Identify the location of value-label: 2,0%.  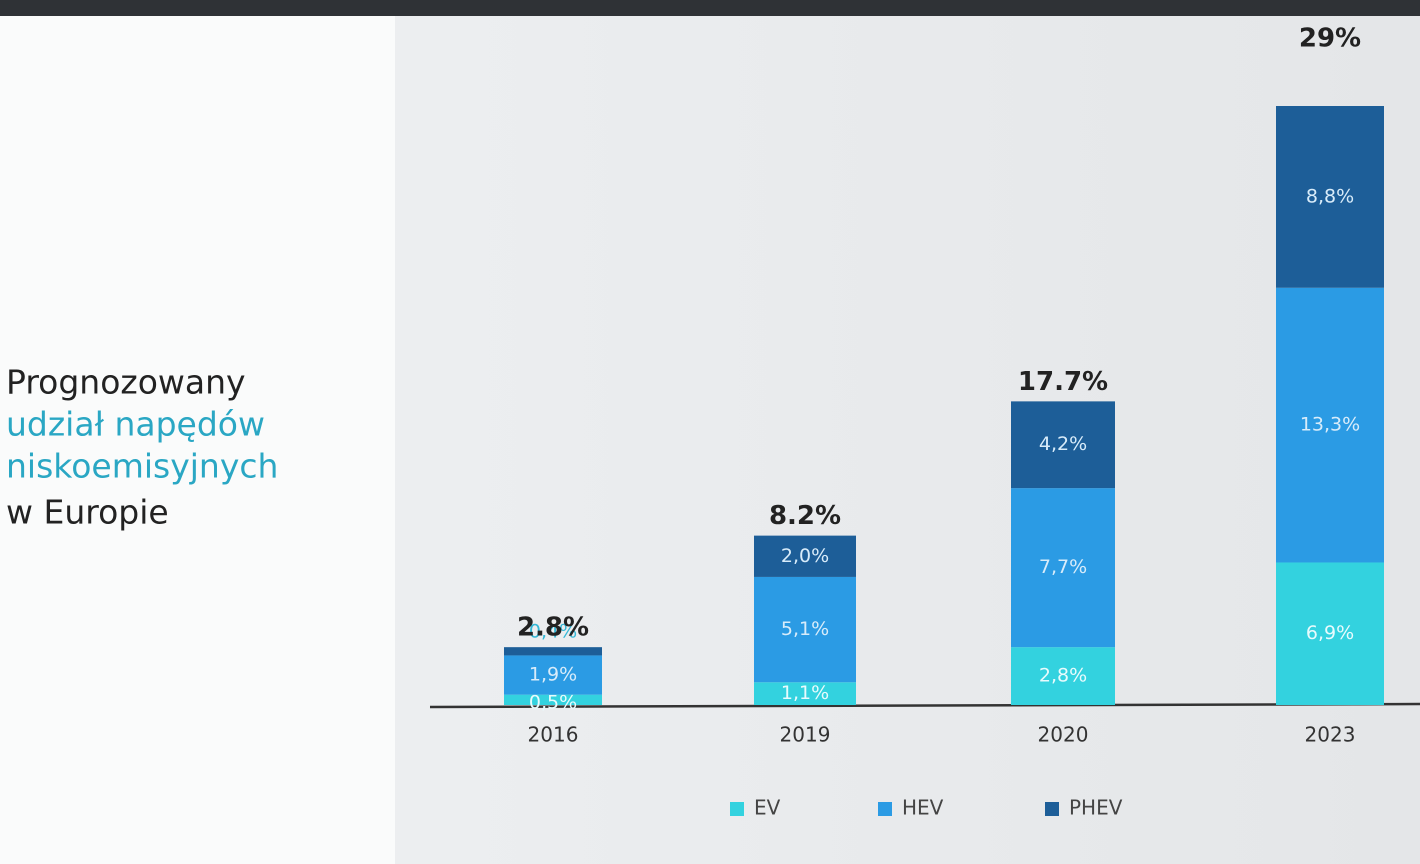
(805, 556).